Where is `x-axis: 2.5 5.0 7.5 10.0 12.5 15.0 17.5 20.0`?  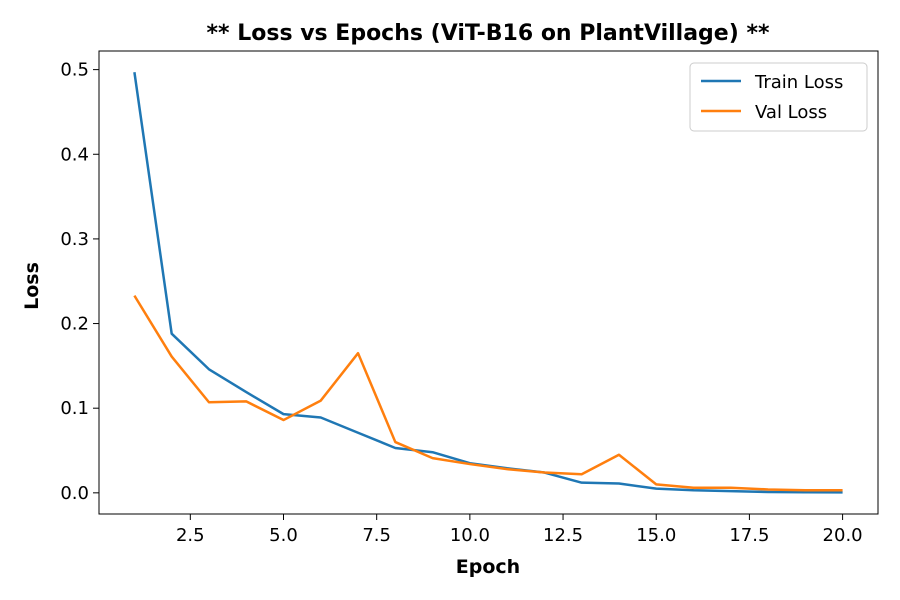 x-axis: 2.5 5.0 7.5 10.0 12.5 15.0 17.5 20.0 is located at coordinates (519, 530).